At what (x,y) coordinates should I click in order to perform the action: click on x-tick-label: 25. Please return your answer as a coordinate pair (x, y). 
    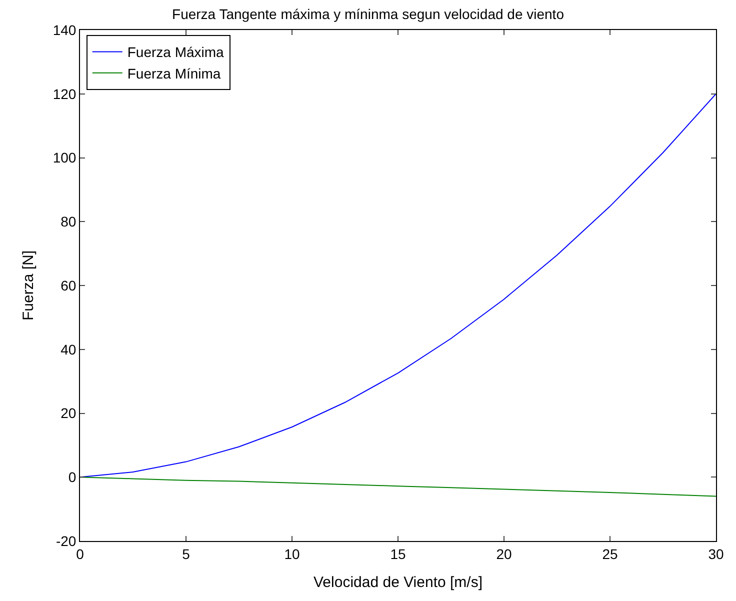
    Looking at the image, I should click on (610, 554).